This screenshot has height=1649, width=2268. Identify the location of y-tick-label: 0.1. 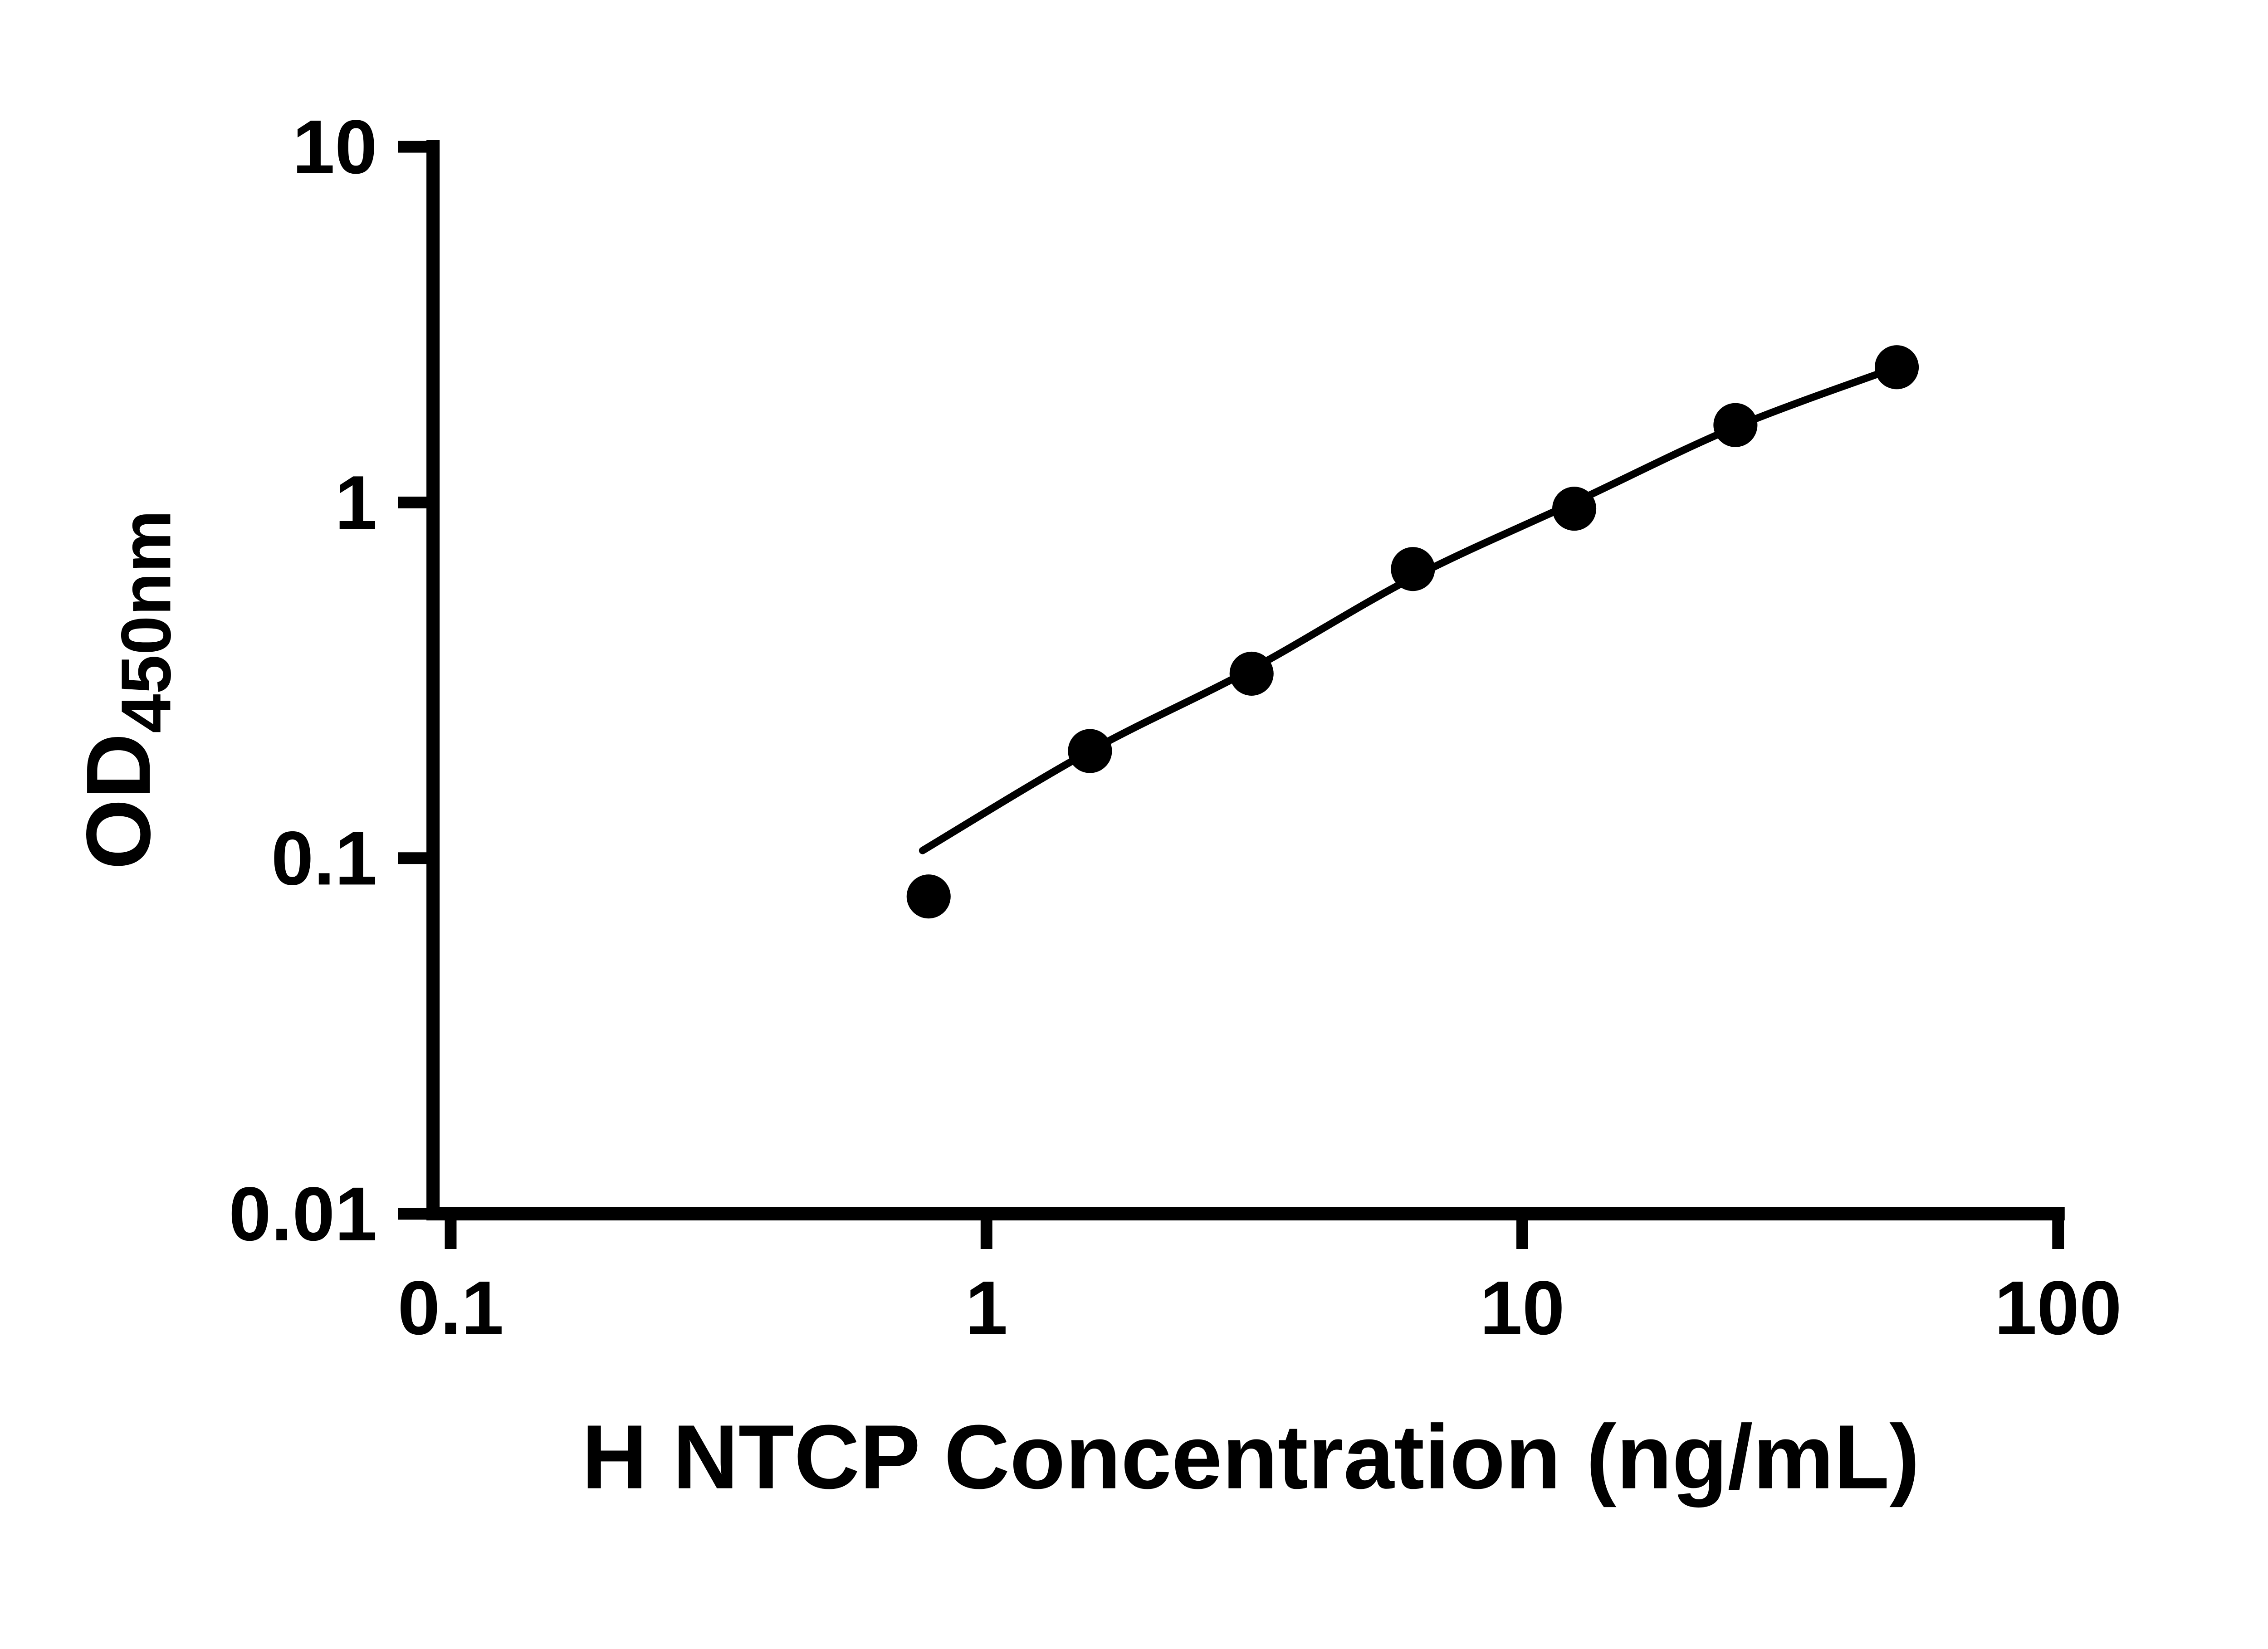
(324, 858).